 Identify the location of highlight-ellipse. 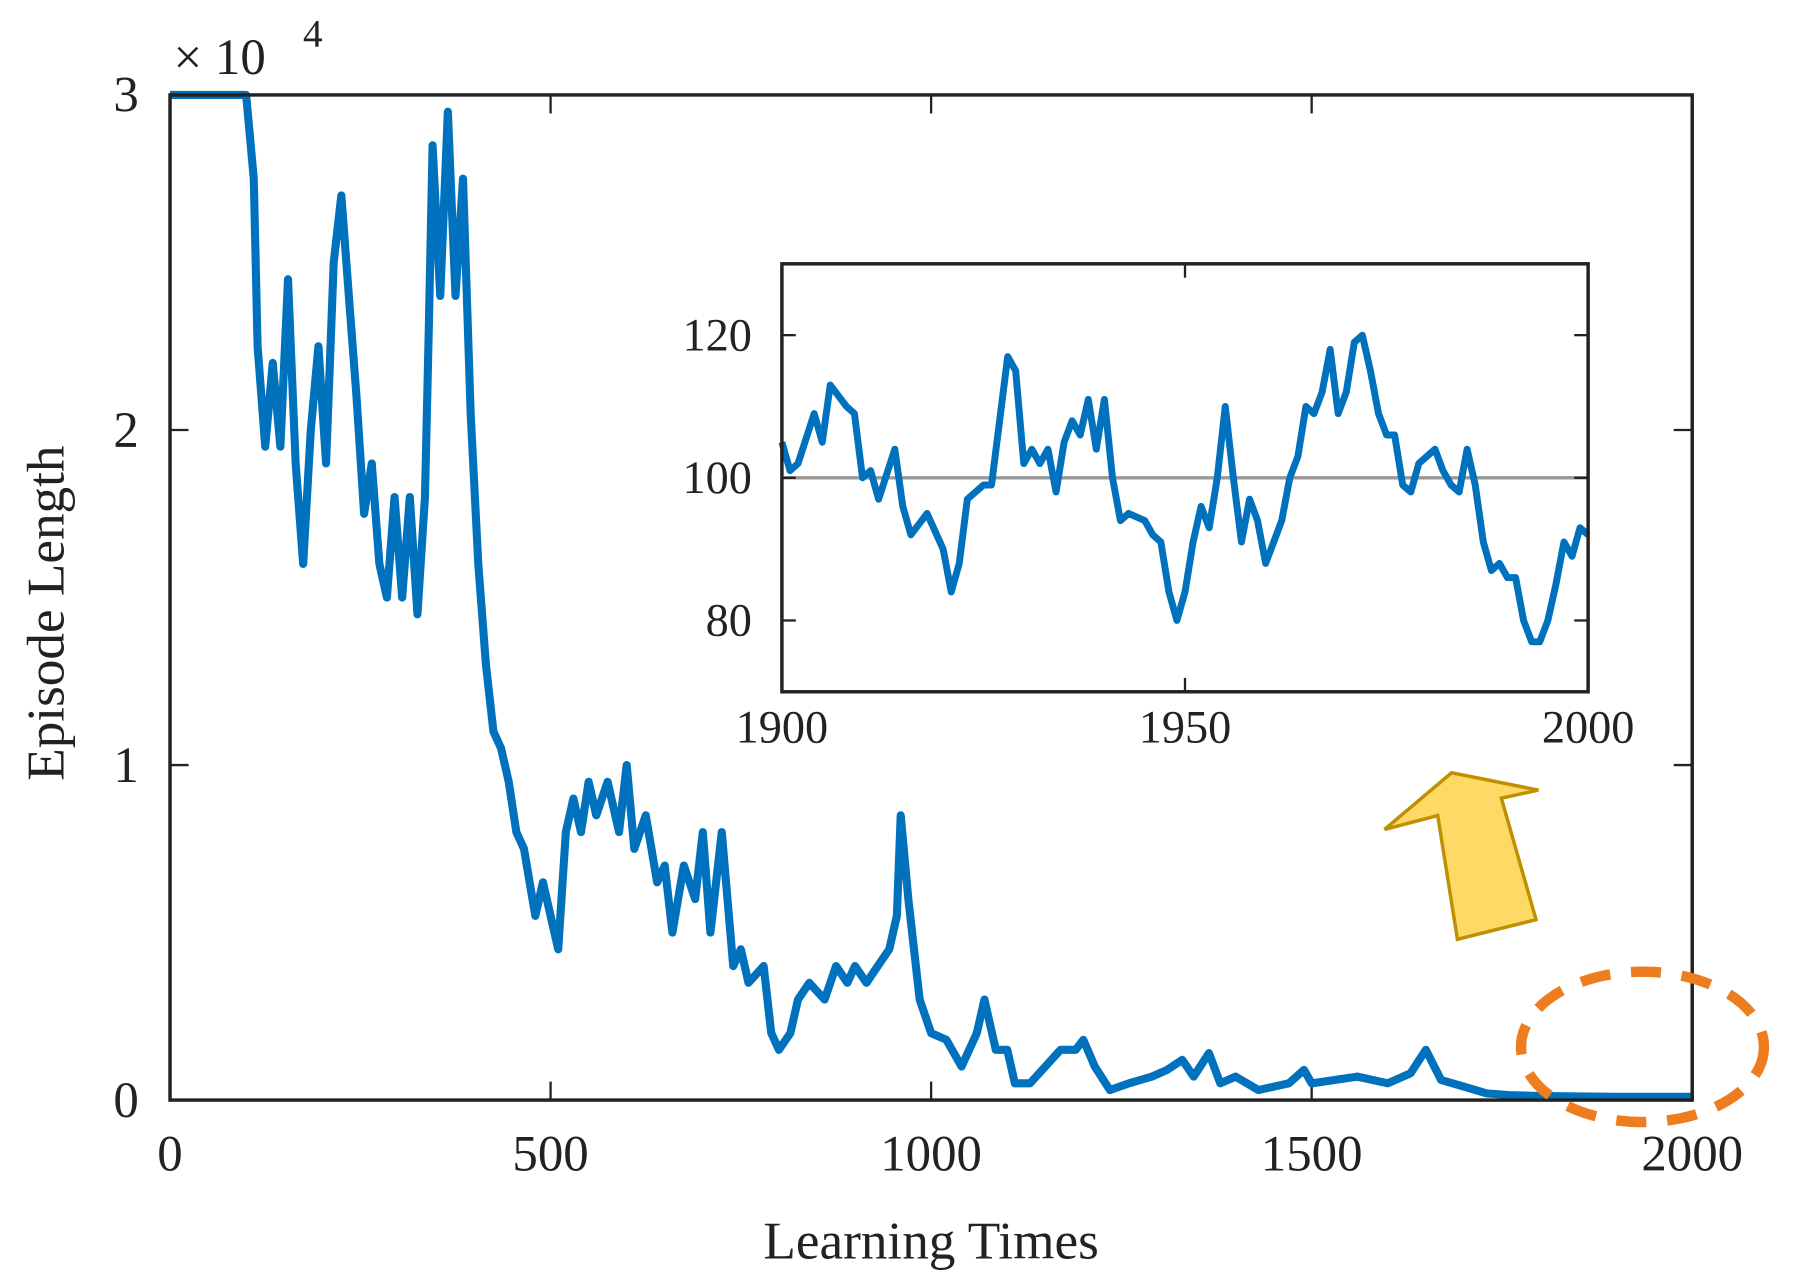
(1642, 1047).